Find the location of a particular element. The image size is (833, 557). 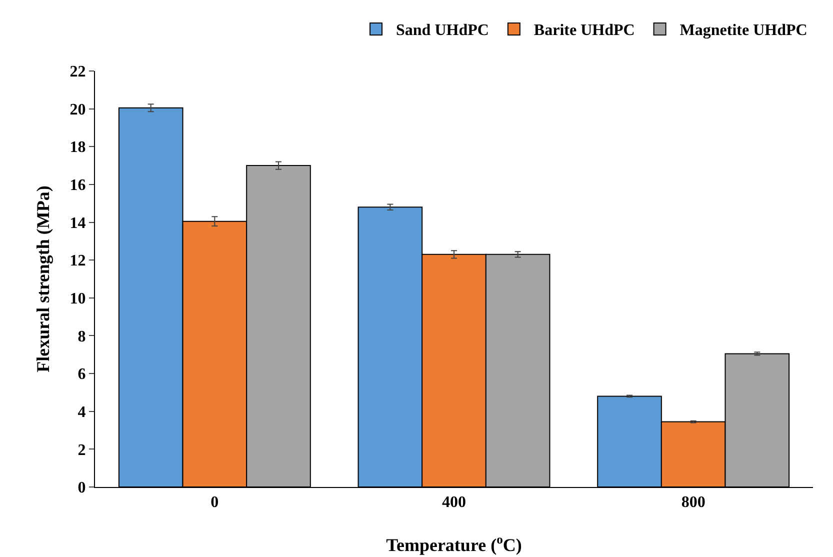

y-tick-label: 4 is located at coordinates (82, 412).